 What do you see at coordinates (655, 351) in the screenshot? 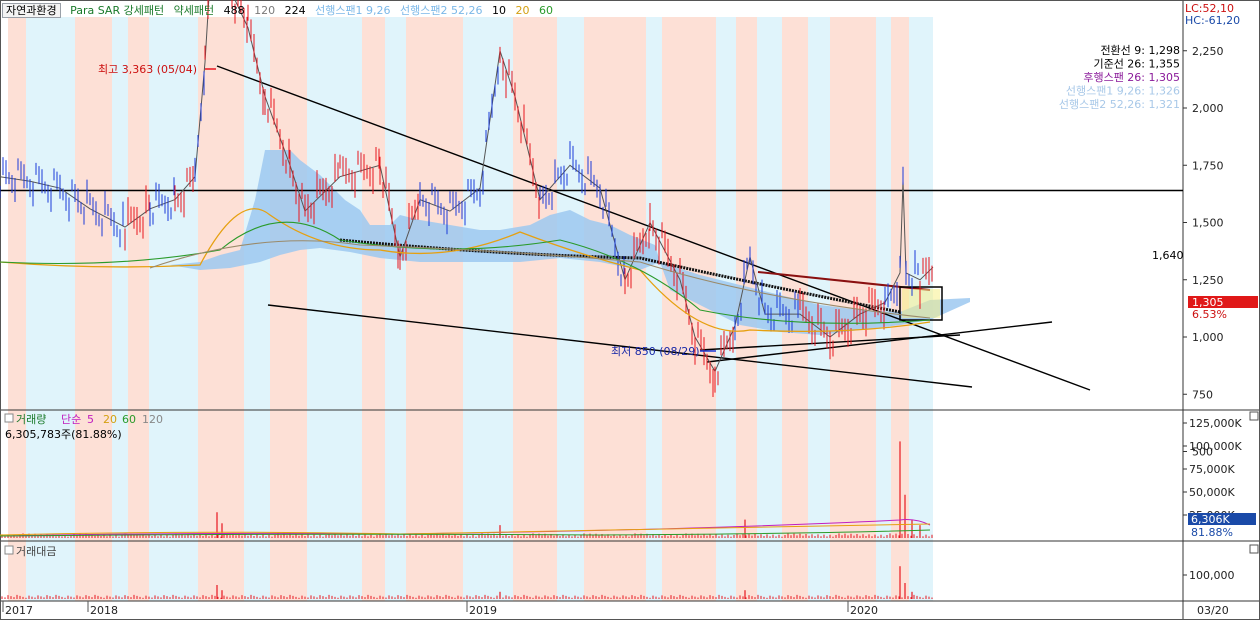
I see `low-annotation: 최저 850 (08/29)` at bounding box center [655, 351].